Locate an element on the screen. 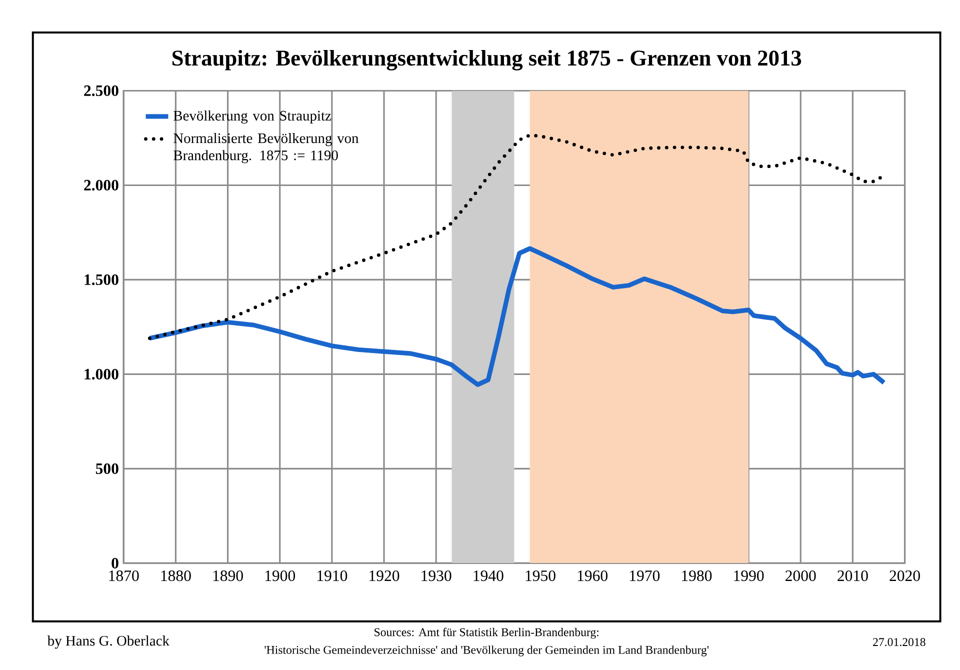  legend-label: Bevölkerung von Straupitz is located at coordinates (253, 117).